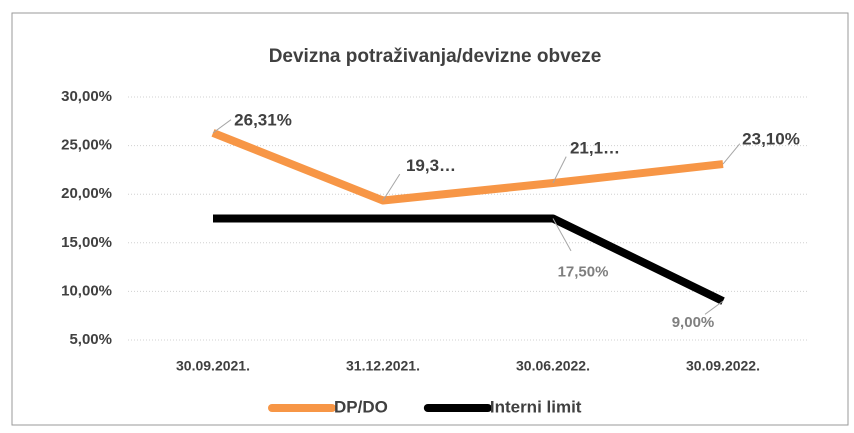 This screenshot has width=854, height=433. What do you see at coordinates (90, 339) in the screenshot?
I see `y-tick-label: 5,00%` at bounding box center [90, 339].